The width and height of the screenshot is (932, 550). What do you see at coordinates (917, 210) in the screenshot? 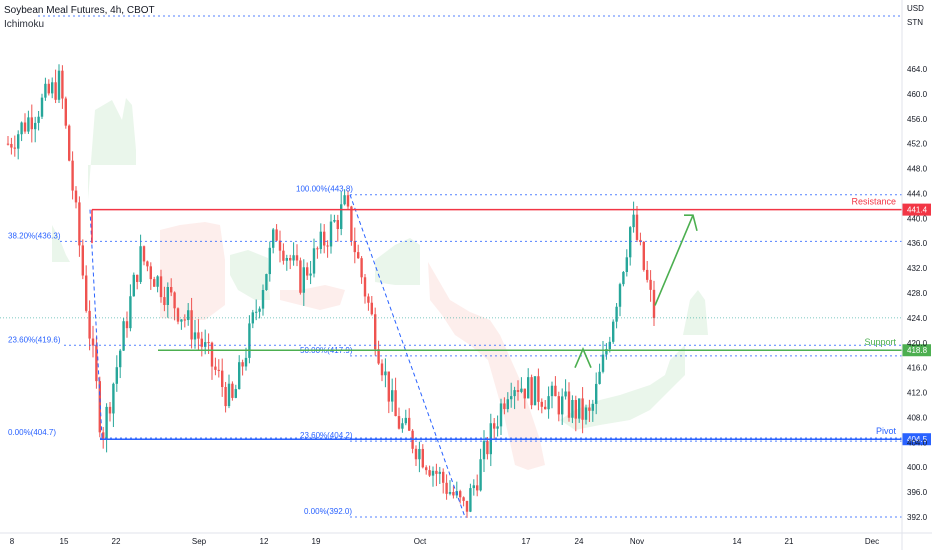
I see `resistance-price-value: 441.4` at bounding box center [917, 210].